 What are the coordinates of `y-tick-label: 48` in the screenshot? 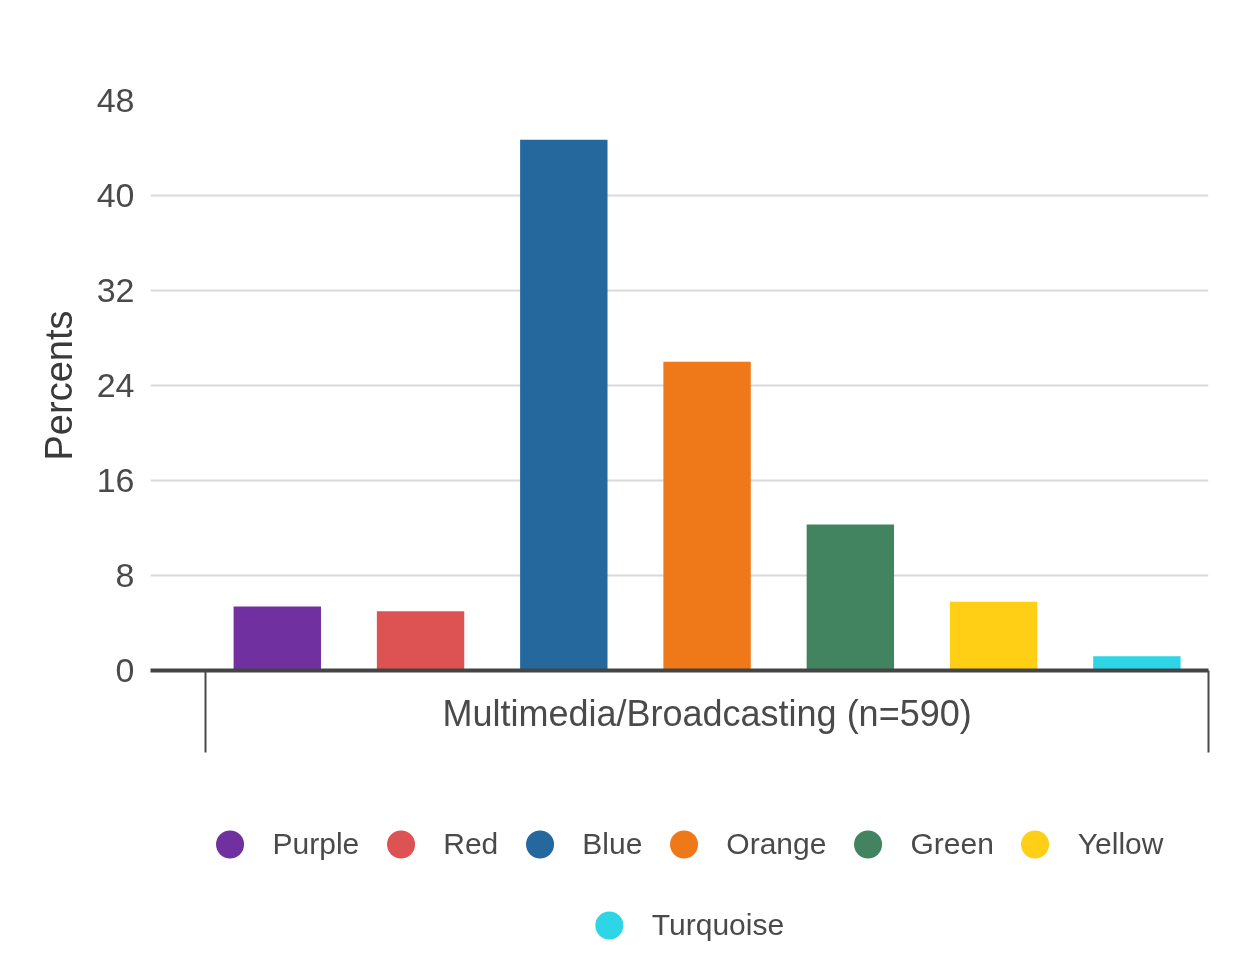 It's located at (115, 100).